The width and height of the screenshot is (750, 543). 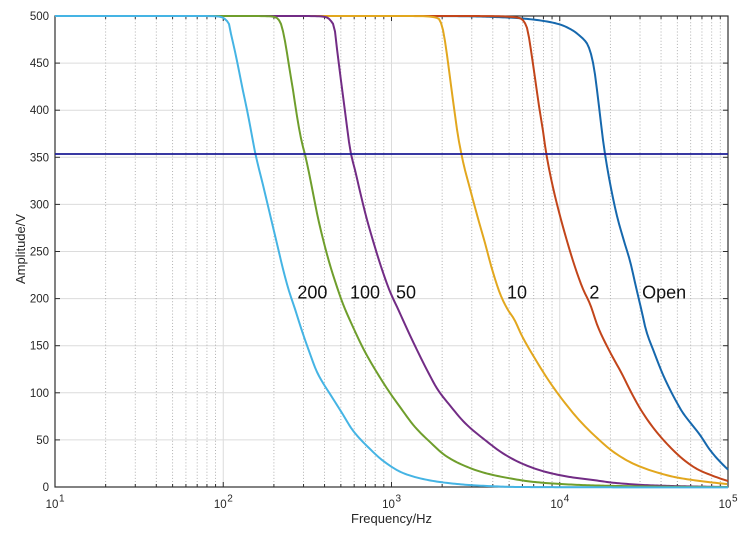 I want to click on svg-text: 1, so click(x=62, y=499).